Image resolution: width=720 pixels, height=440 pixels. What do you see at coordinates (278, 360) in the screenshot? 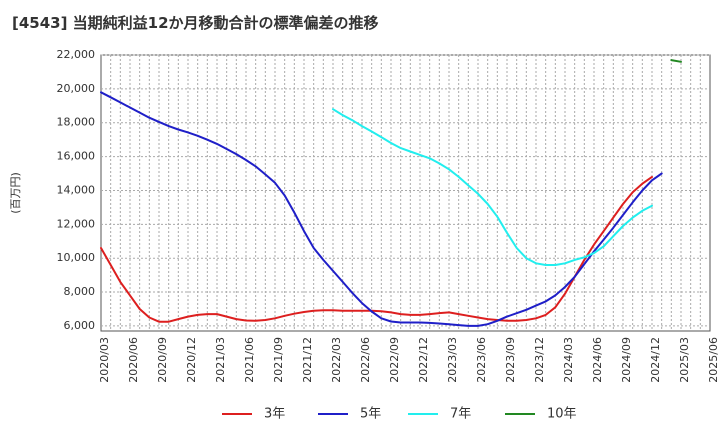
I see `x-tick-label: 2021/09` at bounding box center [278, 360].